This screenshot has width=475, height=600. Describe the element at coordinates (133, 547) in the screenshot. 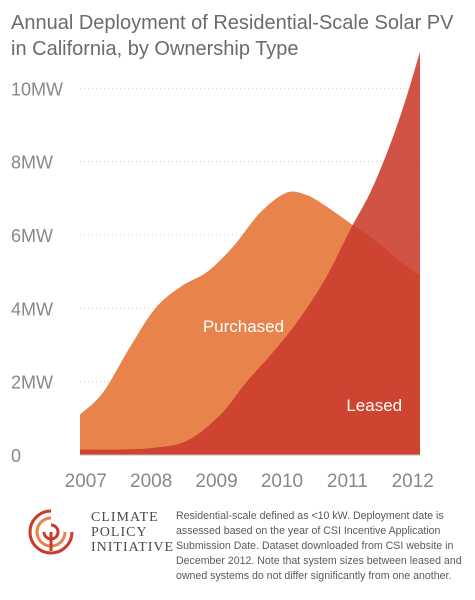

I see `logo-line-initiative: INITIATIVE` at that location.